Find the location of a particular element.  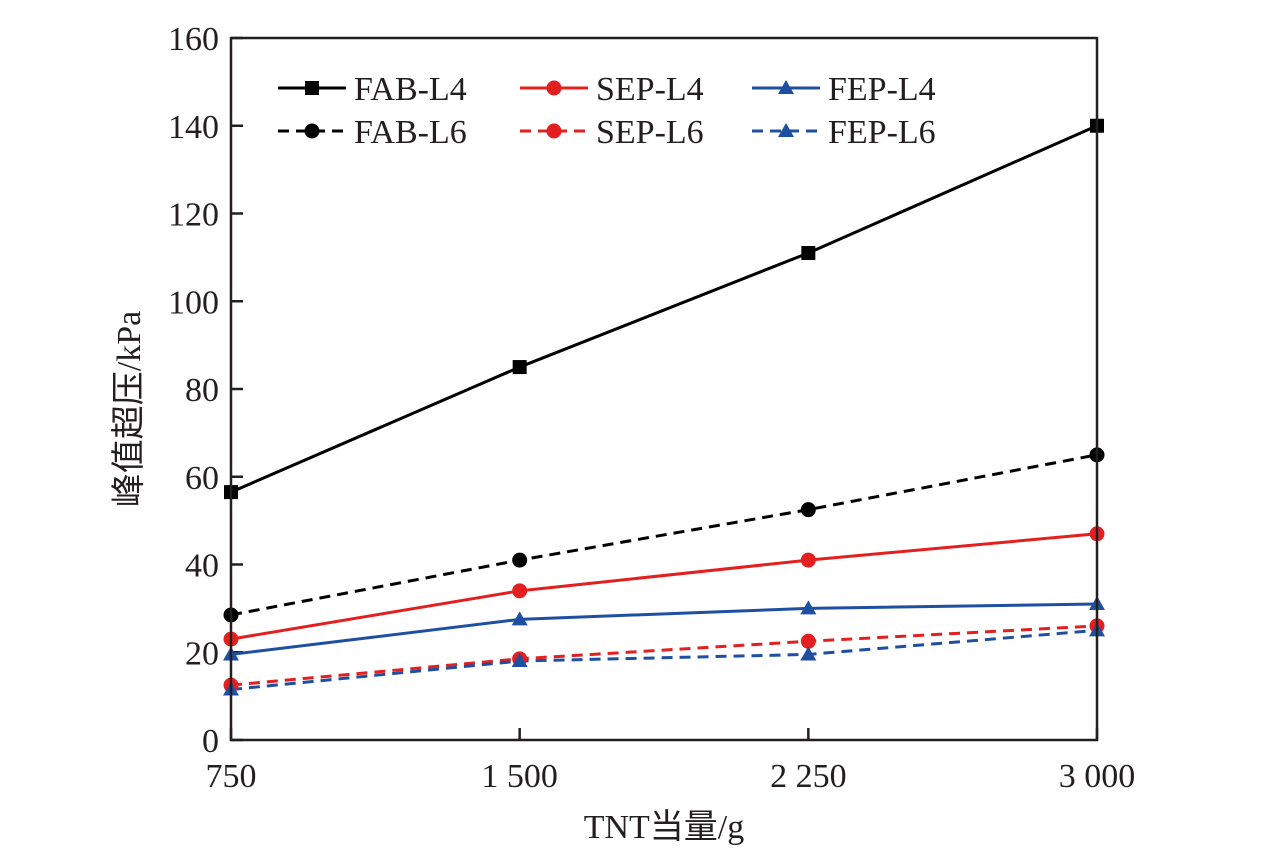

x-axis-title: TNT当量/g is located at coordinates (664, 827).